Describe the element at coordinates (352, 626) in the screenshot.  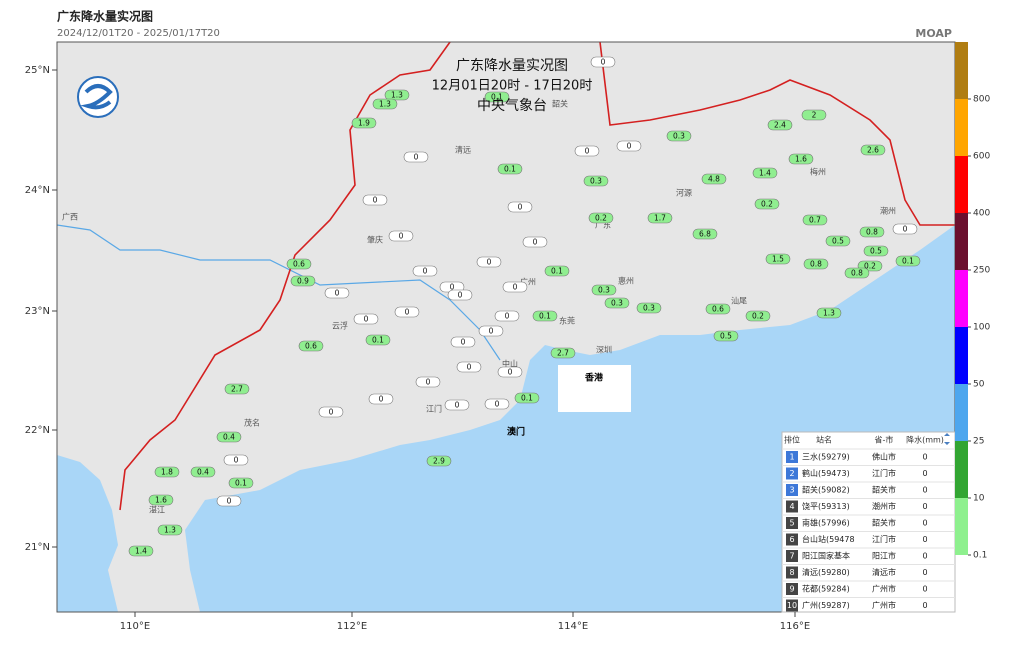
I see `lon-label: 112°E` at that location.